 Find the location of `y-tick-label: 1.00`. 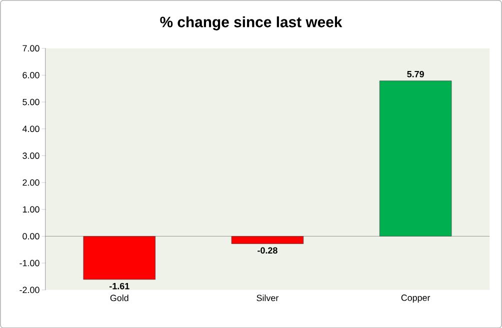

y-tick-label: 1.00 is located at coordinates (31, 209).